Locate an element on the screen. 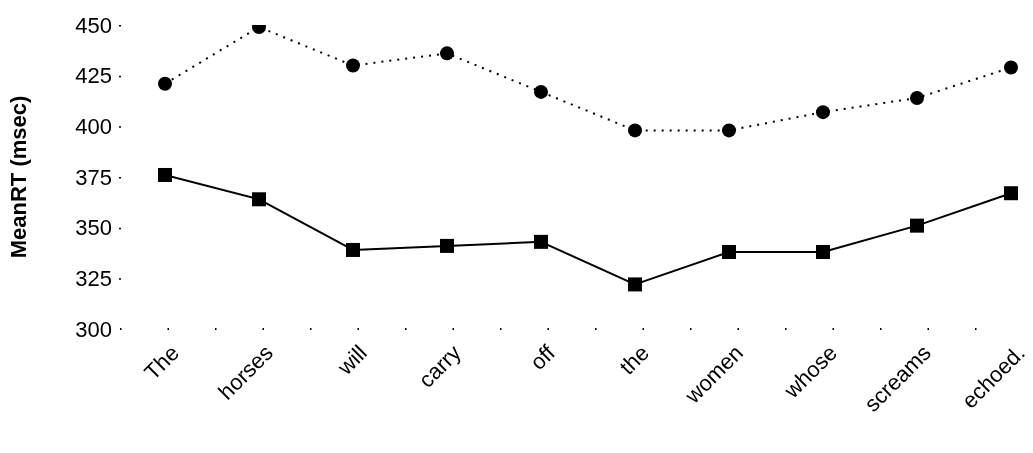  x-tick-label: will is located at coordinates (351, 360).